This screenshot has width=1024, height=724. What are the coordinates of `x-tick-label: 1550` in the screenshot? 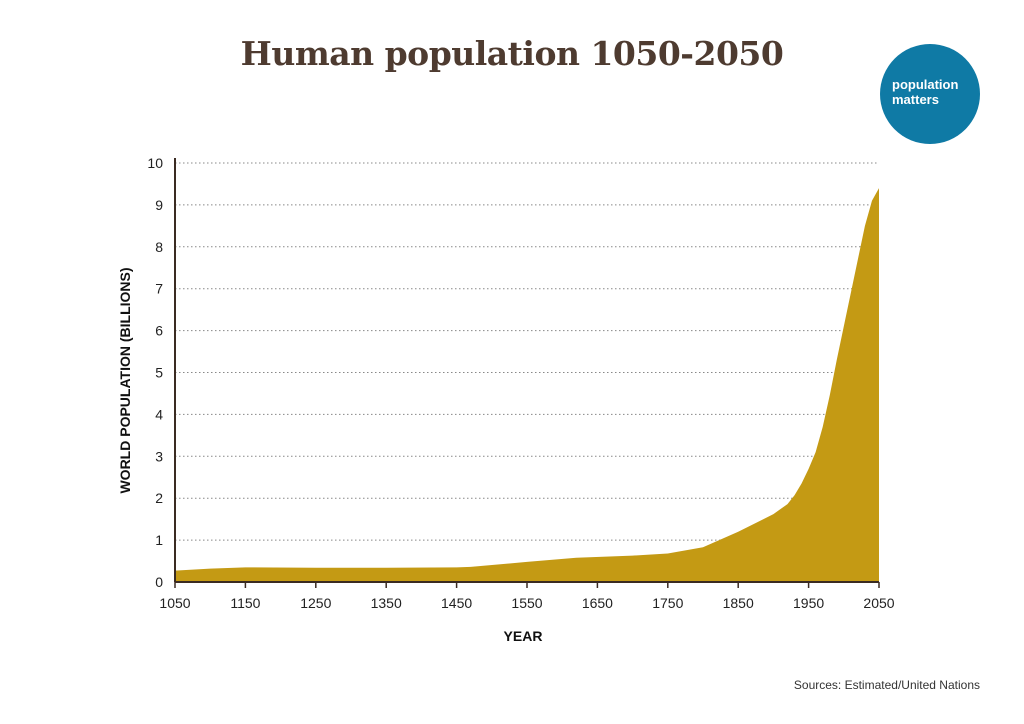 It's located at (526, 603).